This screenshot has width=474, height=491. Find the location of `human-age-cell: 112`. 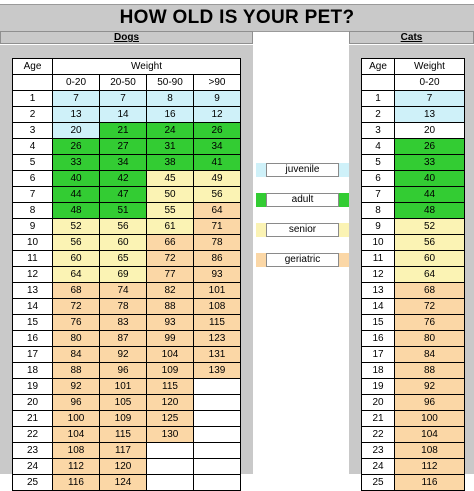

human-age-cell: 112 is located at coordinates (429, 466).